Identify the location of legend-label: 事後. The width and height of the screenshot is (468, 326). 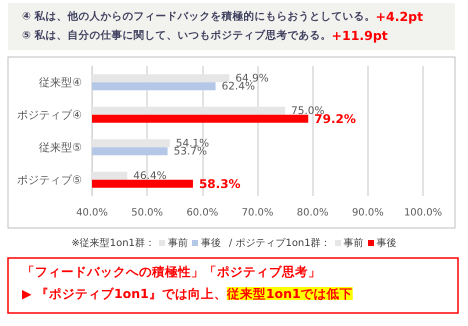
(210, 243).